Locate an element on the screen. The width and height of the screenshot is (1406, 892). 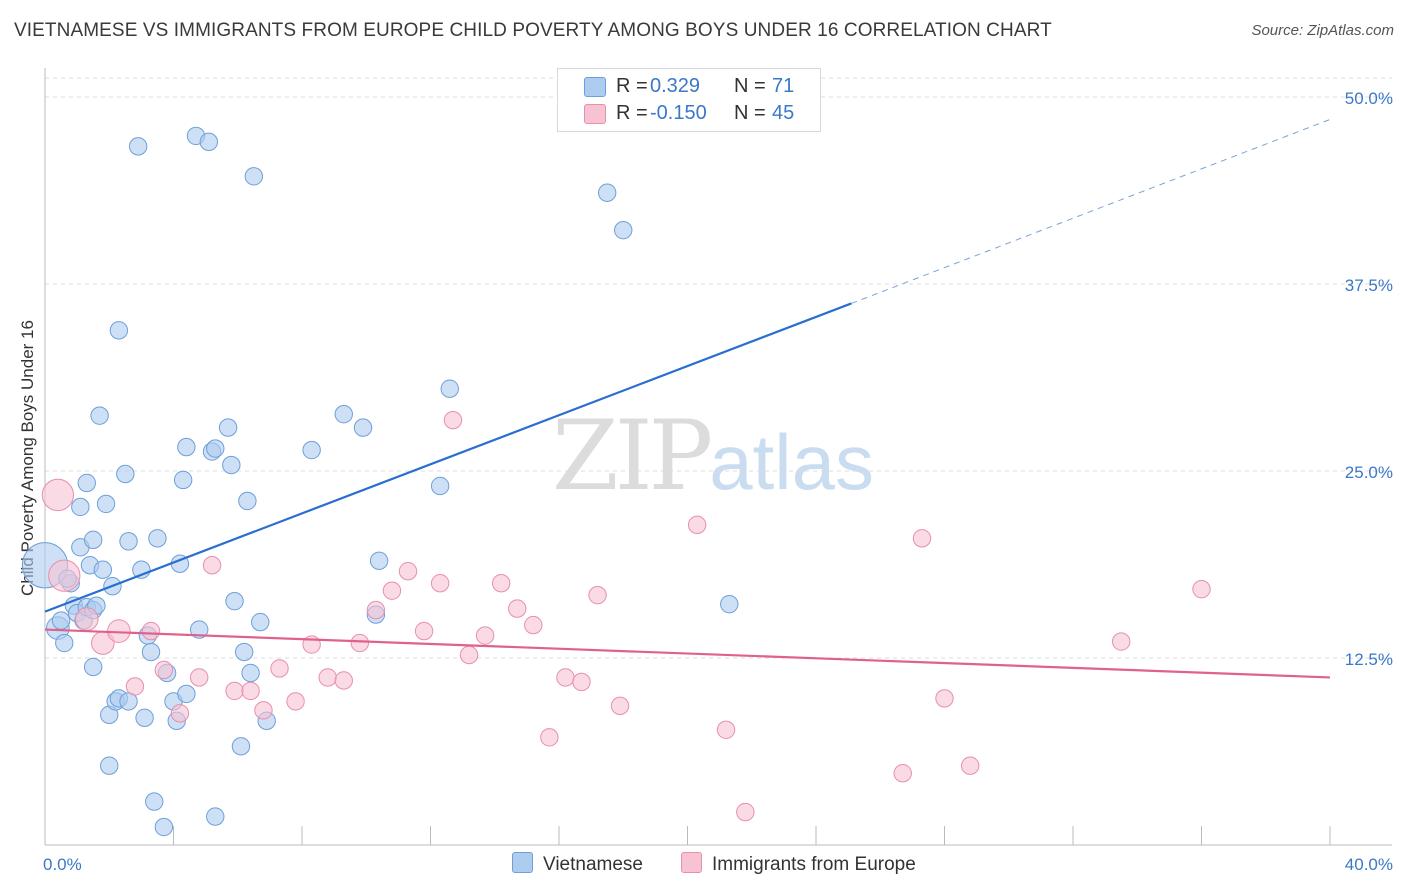
y-tick-label: 25.0% is located at coordinates (1369, 472).